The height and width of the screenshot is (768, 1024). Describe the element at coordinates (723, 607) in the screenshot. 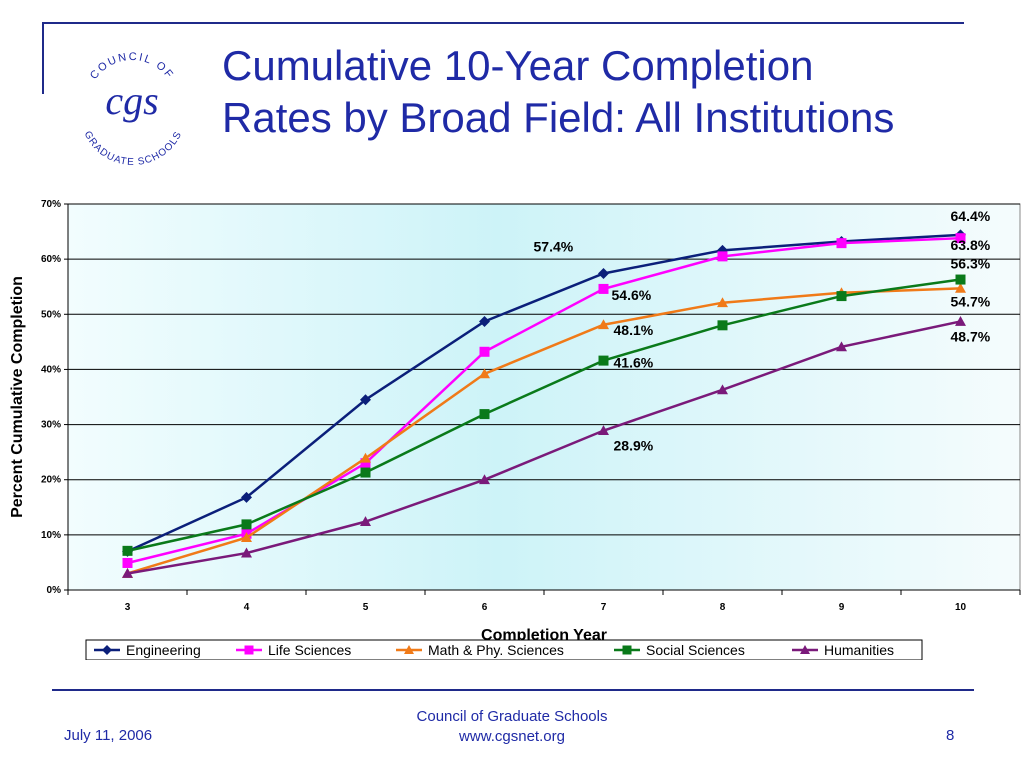

I see `x-tick-label: 8` at that location.